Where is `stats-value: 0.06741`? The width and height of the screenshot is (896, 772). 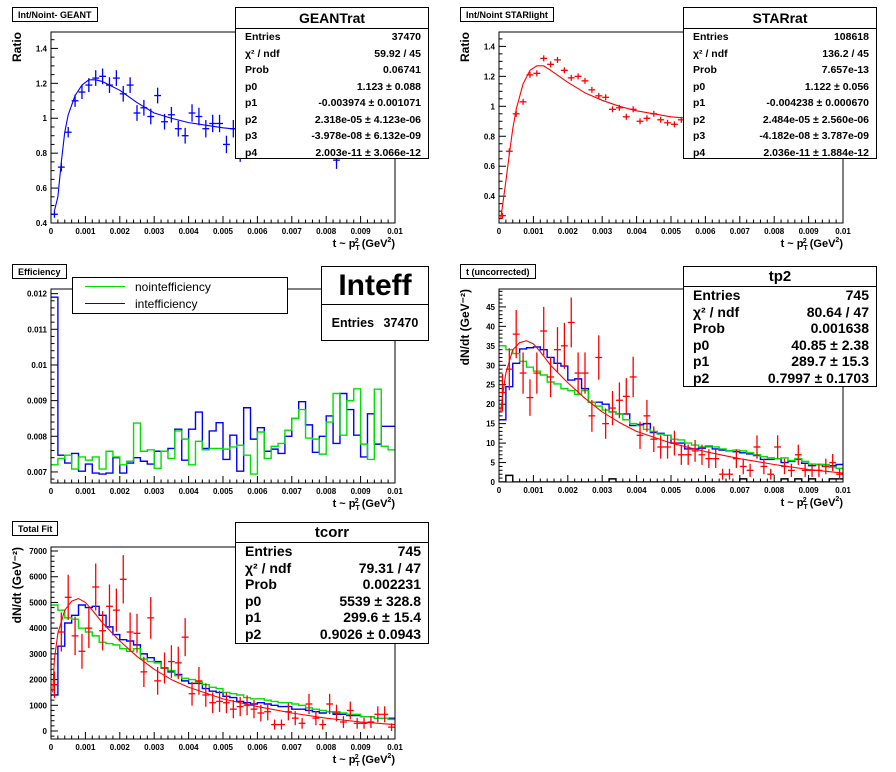 stats-value: 0.06741 is located at coordinates (402, 70).